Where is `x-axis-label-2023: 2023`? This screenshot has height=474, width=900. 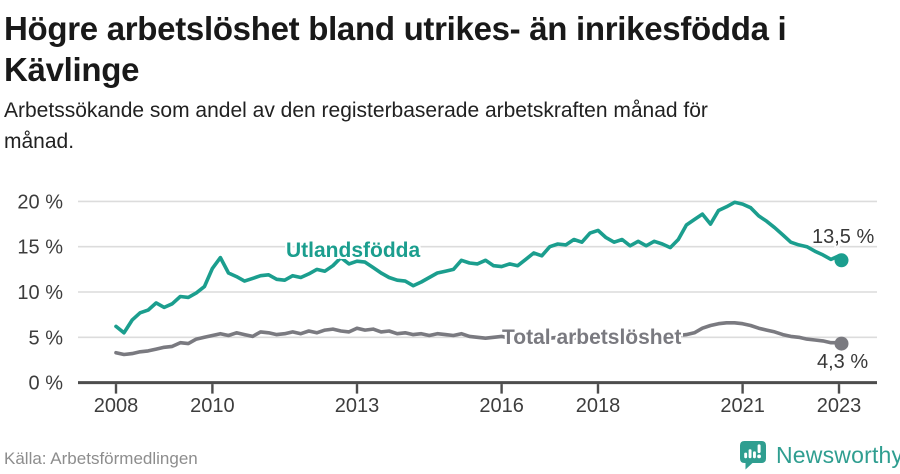 x-axis-label-2023: 2023 is located at coordinates (839, 406).